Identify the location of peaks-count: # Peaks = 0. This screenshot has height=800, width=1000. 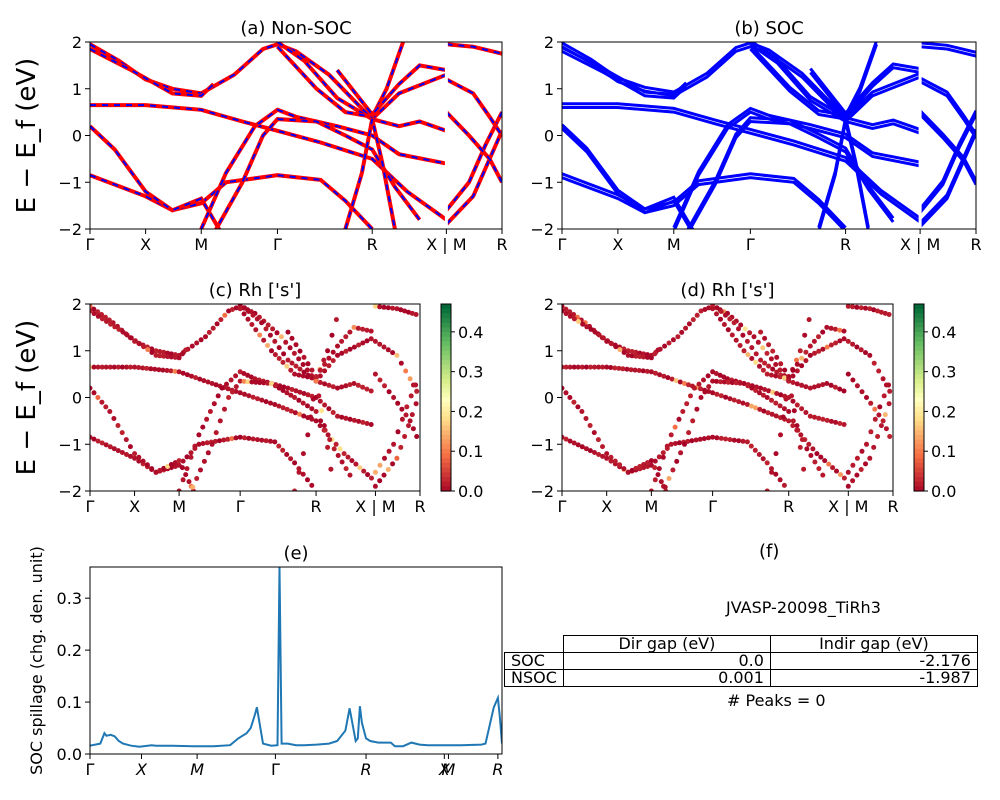
(776, 700).